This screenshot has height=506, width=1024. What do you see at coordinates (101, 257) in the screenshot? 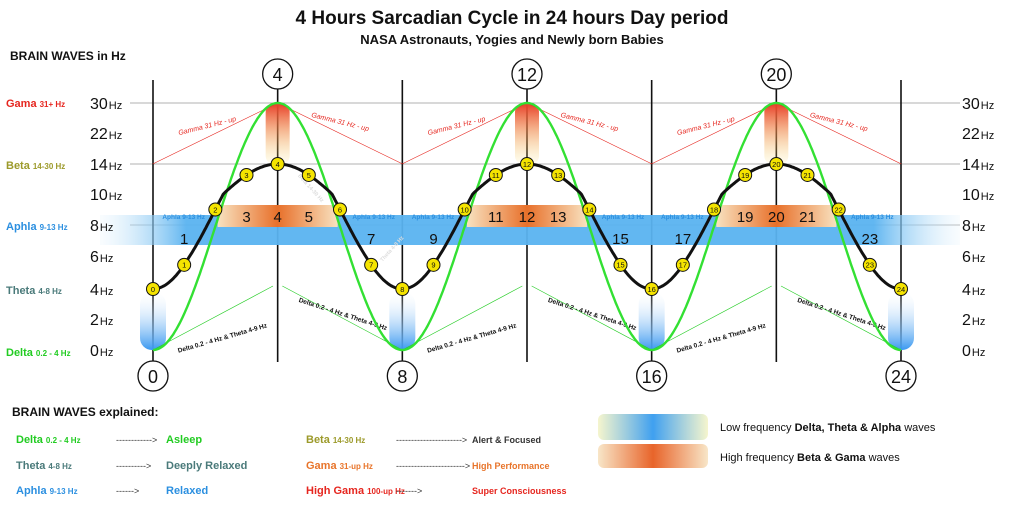
I see `hz-tick-left: 6Hz` at bounding box center [101, 257].